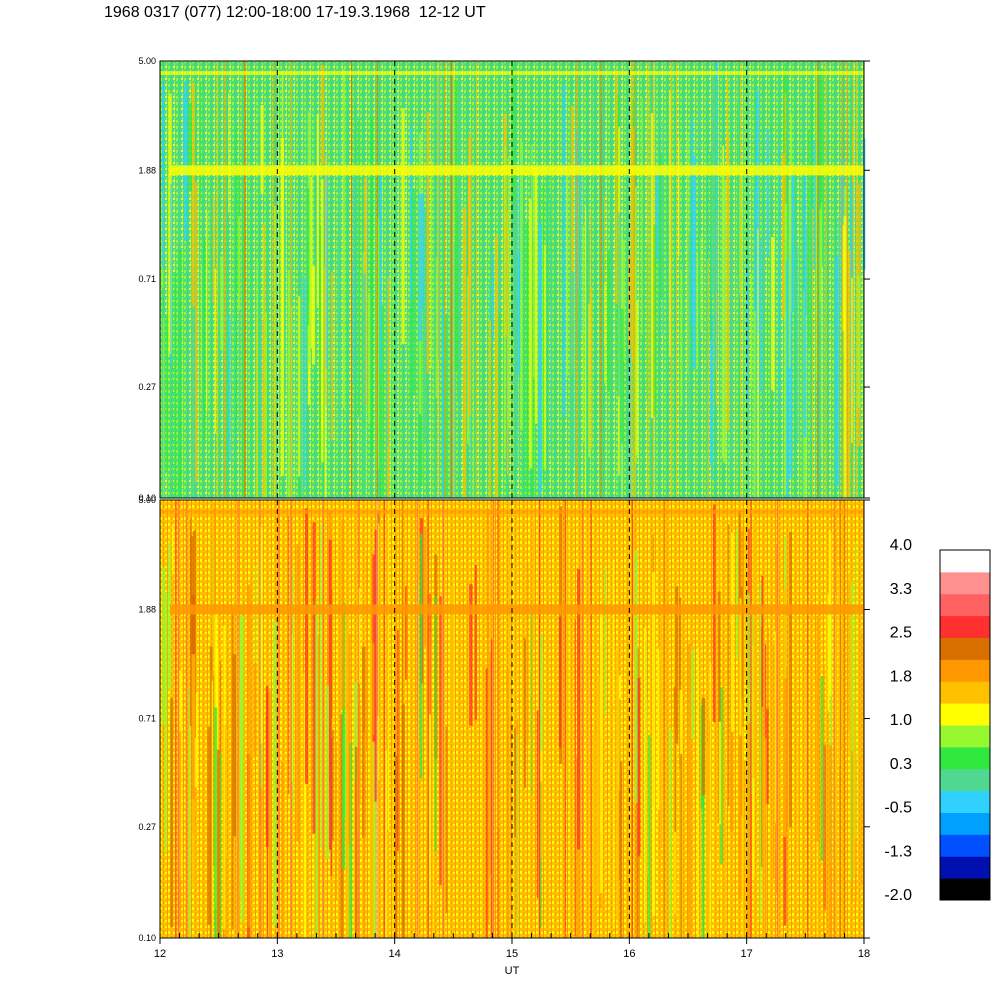 The width and height of the screenshot is (1000, 1000). What do you see at coordinates (147, 61) in the screenshot?
I see `y-tick-label: 5.00` at bounding box center [147, 61].